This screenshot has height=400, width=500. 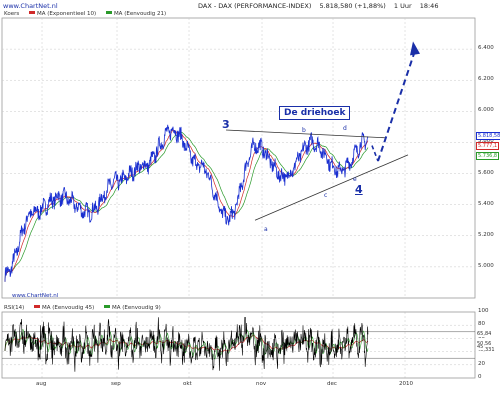 I want to click on rsi-value-tag: 45, so click(x=480, y=347).